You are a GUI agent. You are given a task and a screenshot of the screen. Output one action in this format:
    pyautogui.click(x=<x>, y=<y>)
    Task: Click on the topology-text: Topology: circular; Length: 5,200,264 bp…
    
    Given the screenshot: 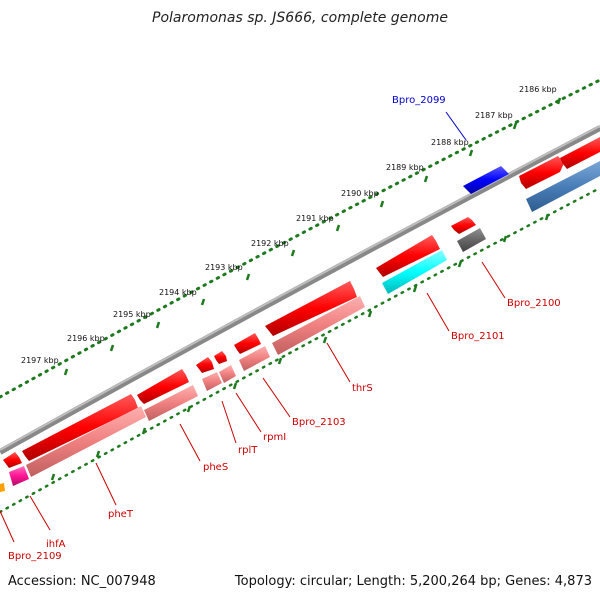 What is the action you would take?
    pyautogui.click(x=413, y=581)
    